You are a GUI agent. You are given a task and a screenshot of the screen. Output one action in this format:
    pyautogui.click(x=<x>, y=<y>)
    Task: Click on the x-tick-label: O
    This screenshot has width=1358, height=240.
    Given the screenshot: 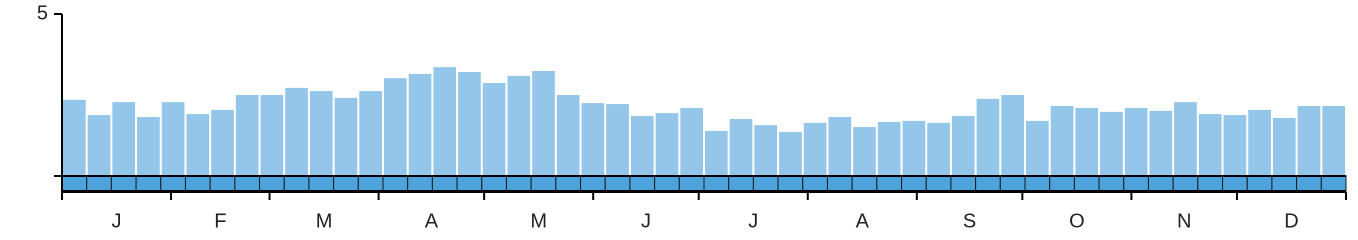 What is the action you would take?
    pyautogui.click(x=1077, y=221)
    